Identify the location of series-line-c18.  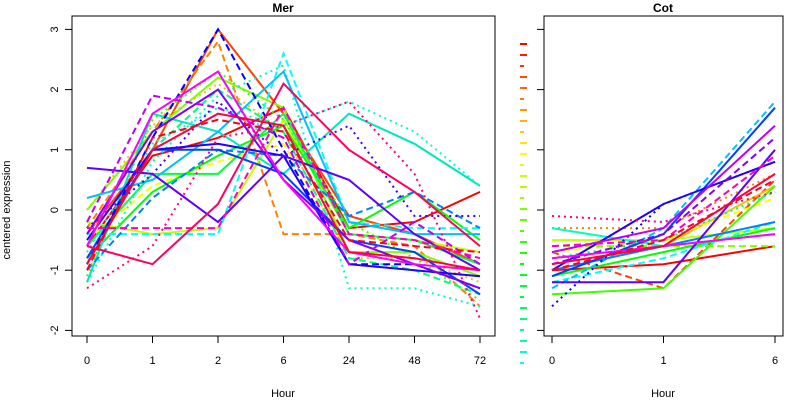
(664, 216).